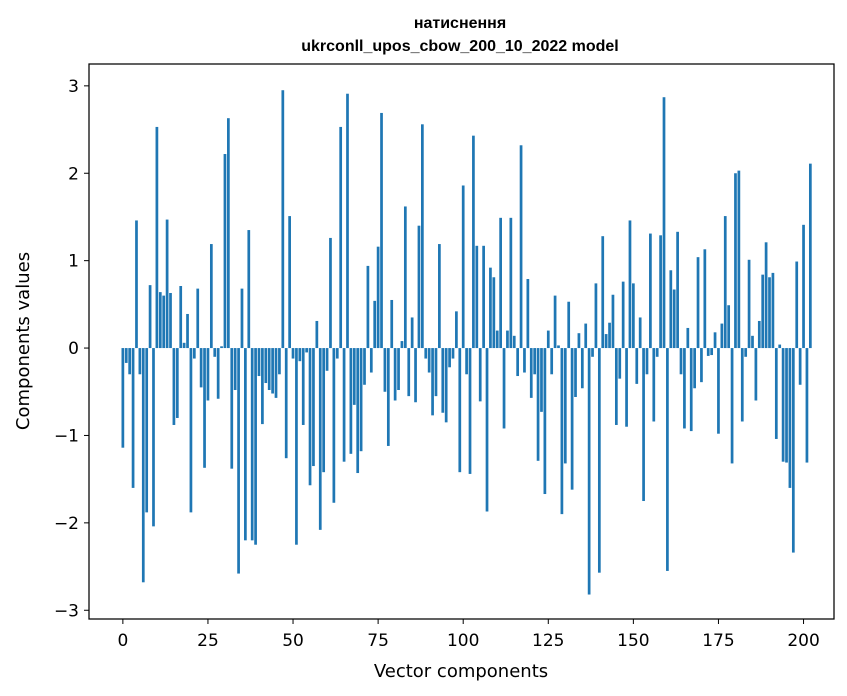 Image resolution: width=847 pixels, height=696 pixels. I want to click on y-axis-label: Components values, so click(23, 341).